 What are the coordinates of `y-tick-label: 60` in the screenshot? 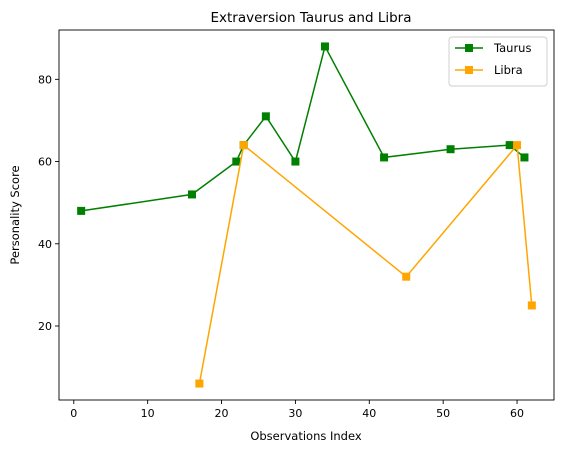 It's located at (45, 162).